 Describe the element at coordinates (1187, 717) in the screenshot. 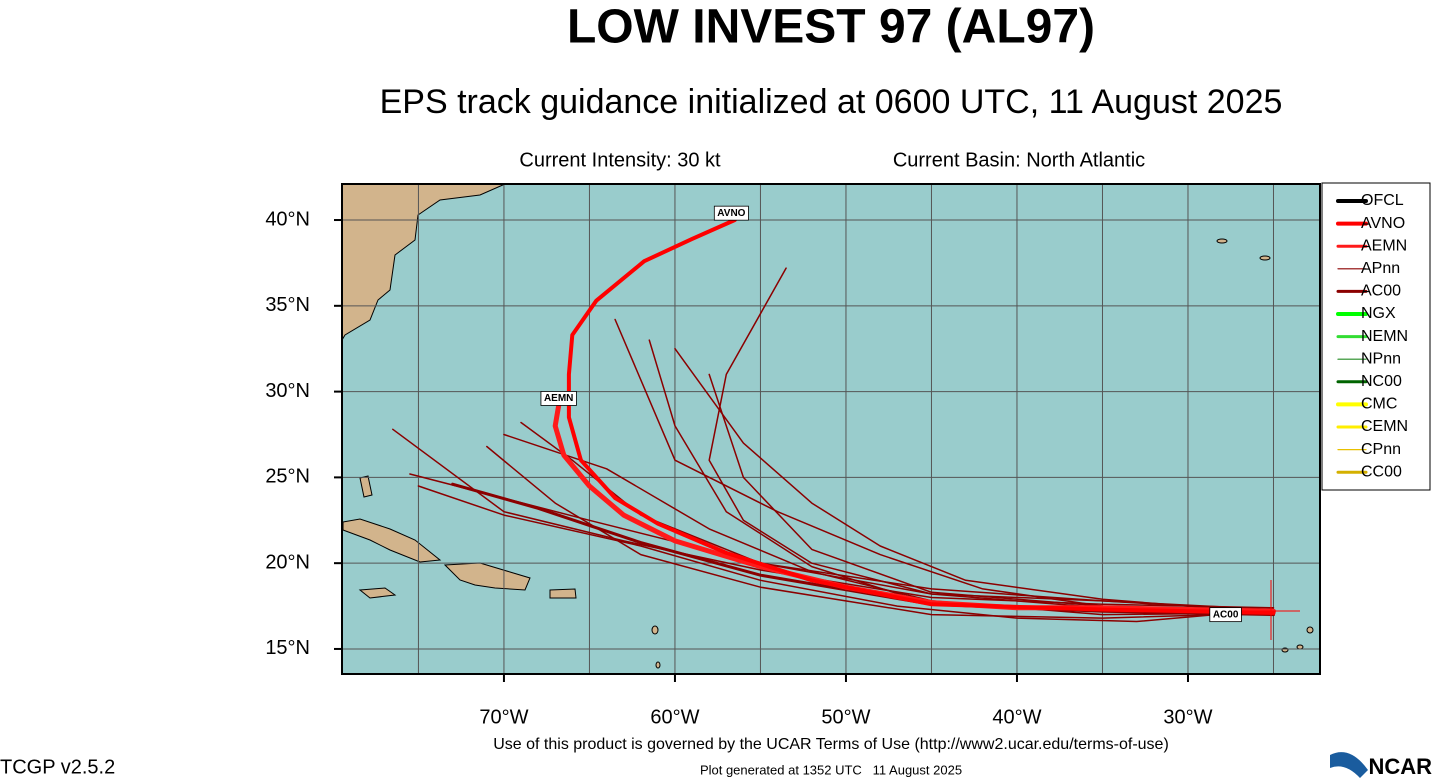

I see `x-tick-label: 30°W` at that location.